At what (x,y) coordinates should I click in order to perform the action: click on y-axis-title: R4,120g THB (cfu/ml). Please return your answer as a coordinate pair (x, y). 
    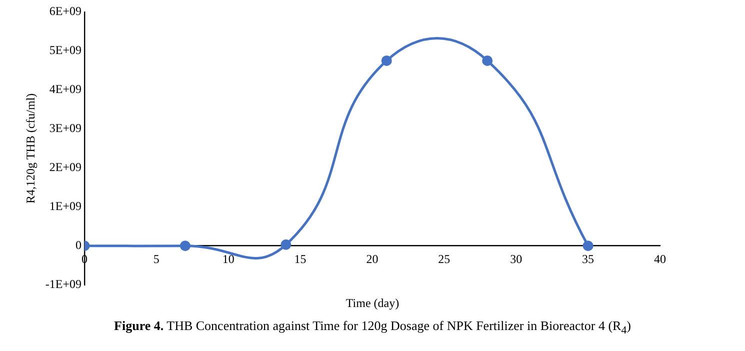
    Looking at the image, I should click on (30, 148).